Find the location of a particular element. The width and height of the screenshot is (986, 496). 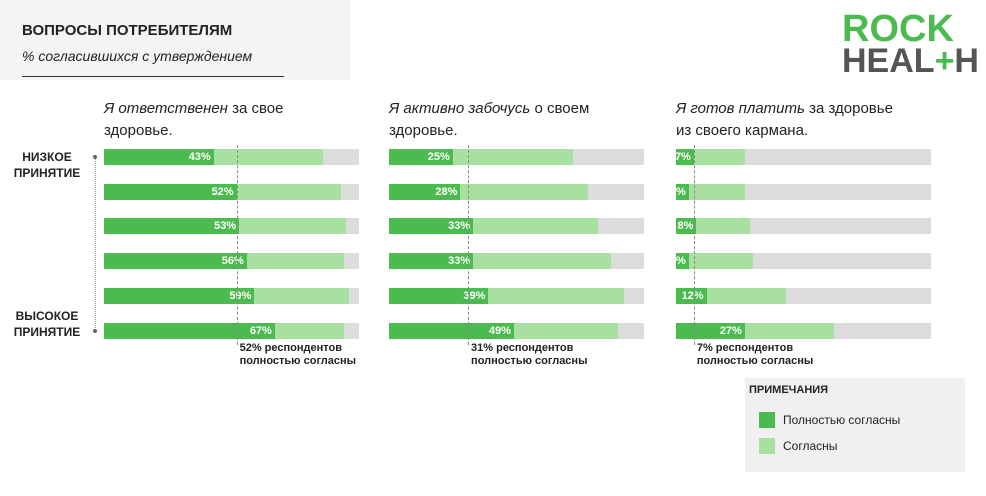

row-label: ВЫСОКОЕ ПРИНЯТИЕ is located at coordinates (47, 324).